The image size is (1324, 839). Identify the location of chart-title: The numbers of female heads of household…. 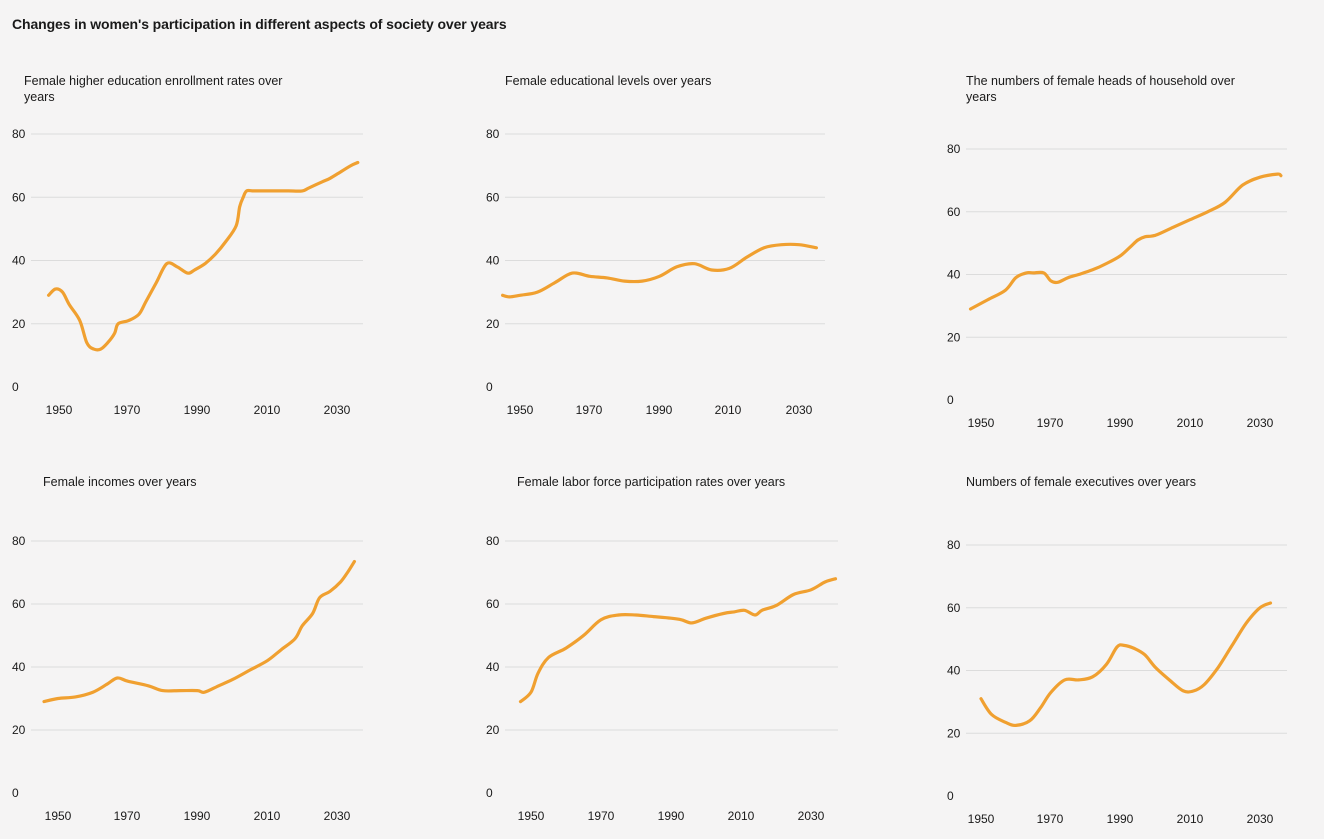
(1100, 89).